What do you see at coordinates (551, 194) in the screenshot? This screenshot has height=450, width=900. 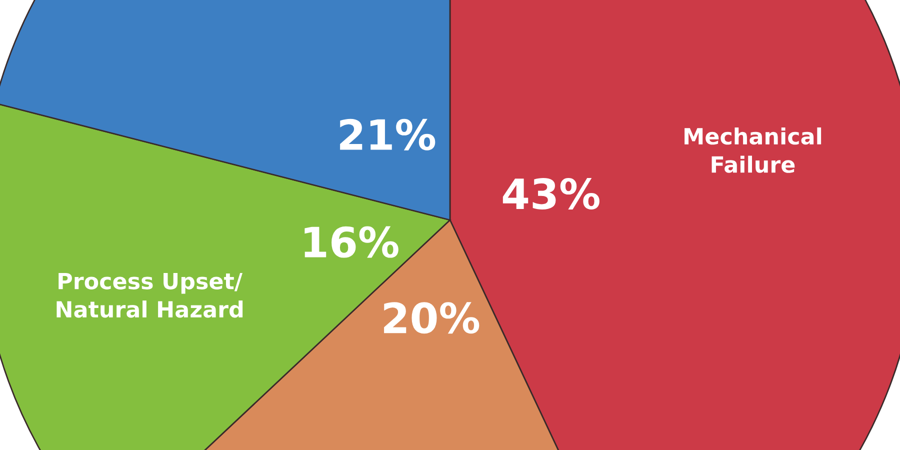 I see `data-label: 43%` at bounding box center [551, 194].